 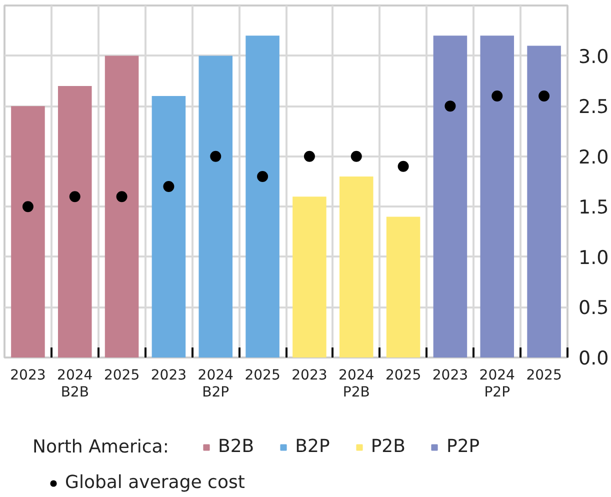 What do you see at coordinates (216, 392) in the screenshot?
I see `text: B2P` at bounding box center [216, 392].